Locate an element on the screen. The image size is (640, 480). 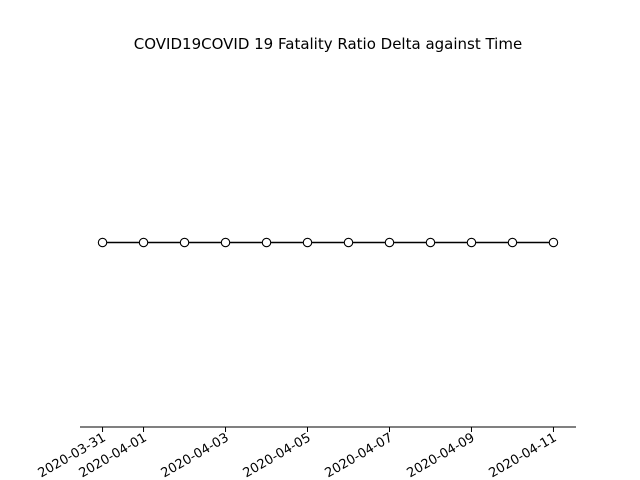
series-group is located at coordinates (328, 242).